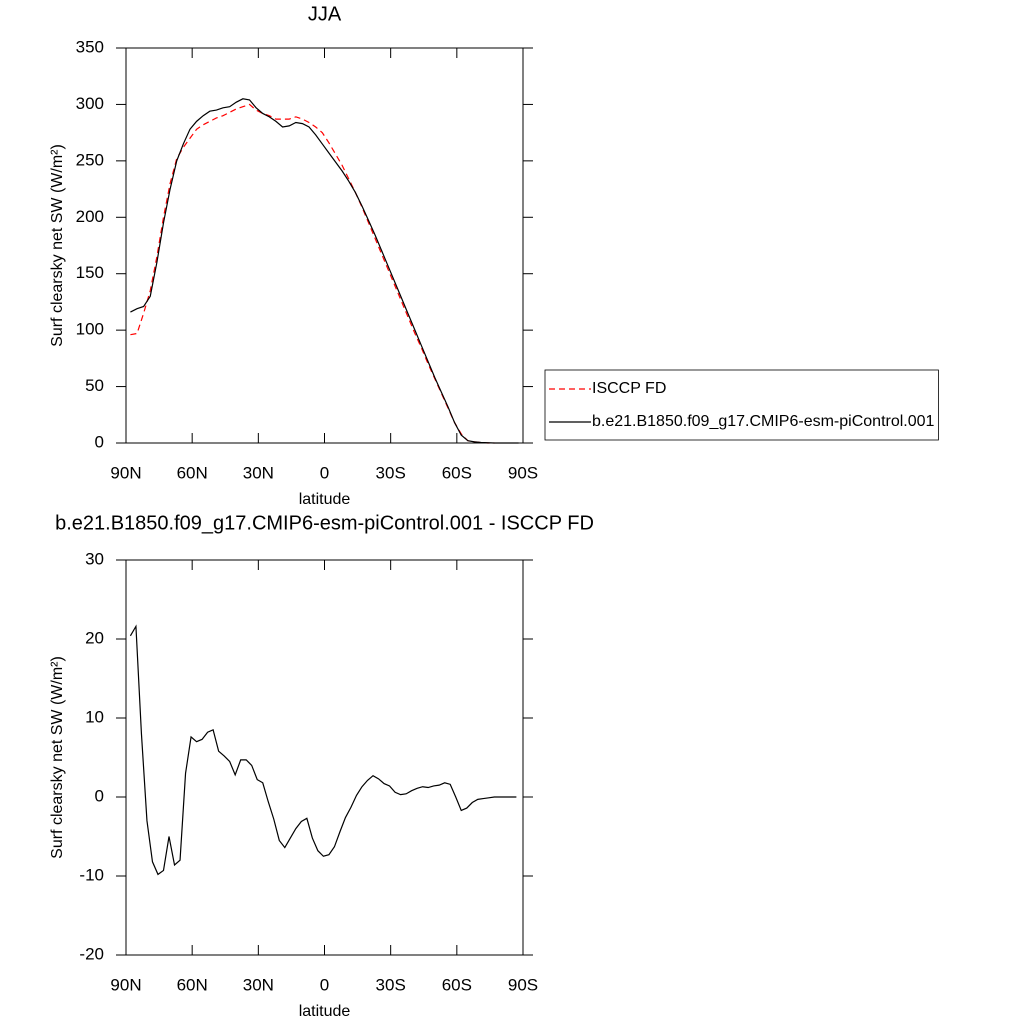 The width and height of the screenshot is (1024, 1024). What do you see at coordinates (94, 385) in the screenshot?
I see `y-tick-label: 50` at bounding box center [94, 385].